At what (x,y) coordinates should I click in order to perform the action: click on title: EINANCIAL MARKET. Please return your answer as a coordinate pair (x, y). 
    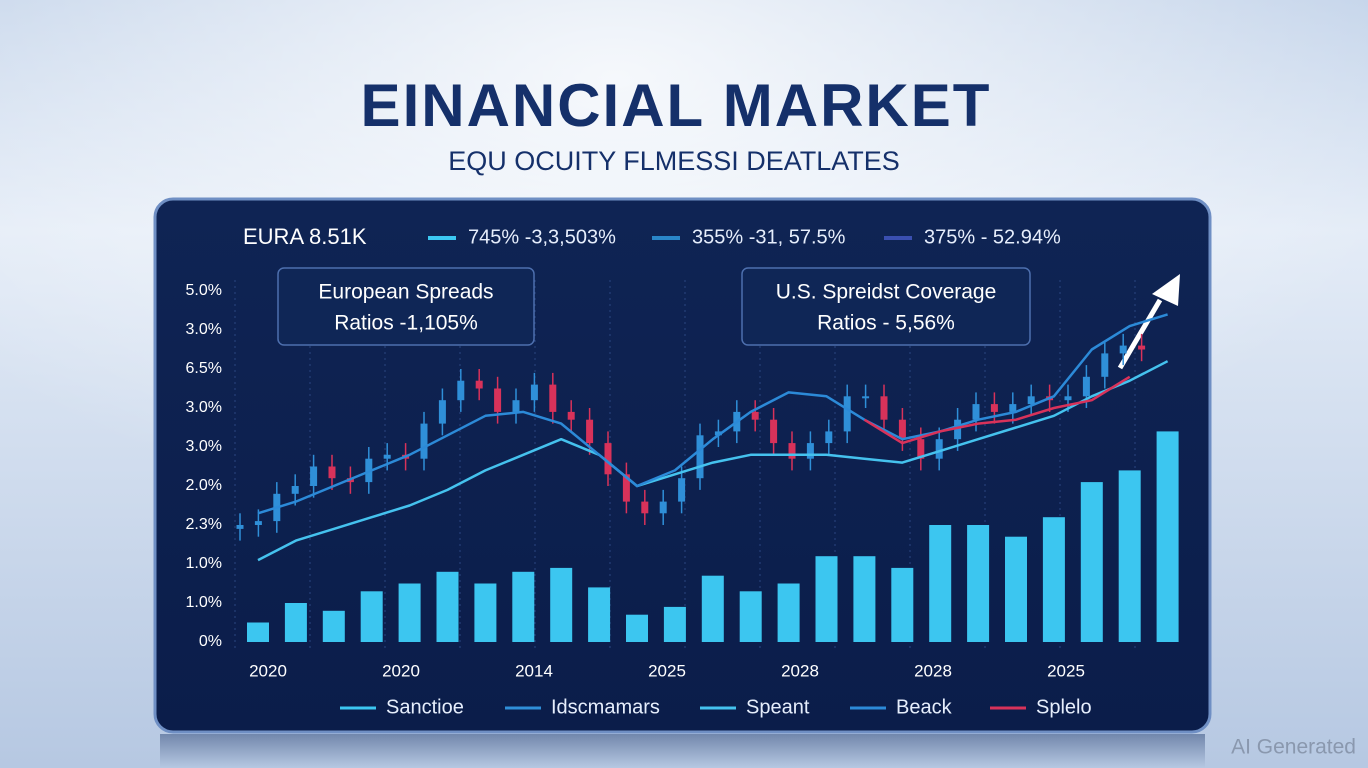
    Looking at the image, I should click on (676, 105).